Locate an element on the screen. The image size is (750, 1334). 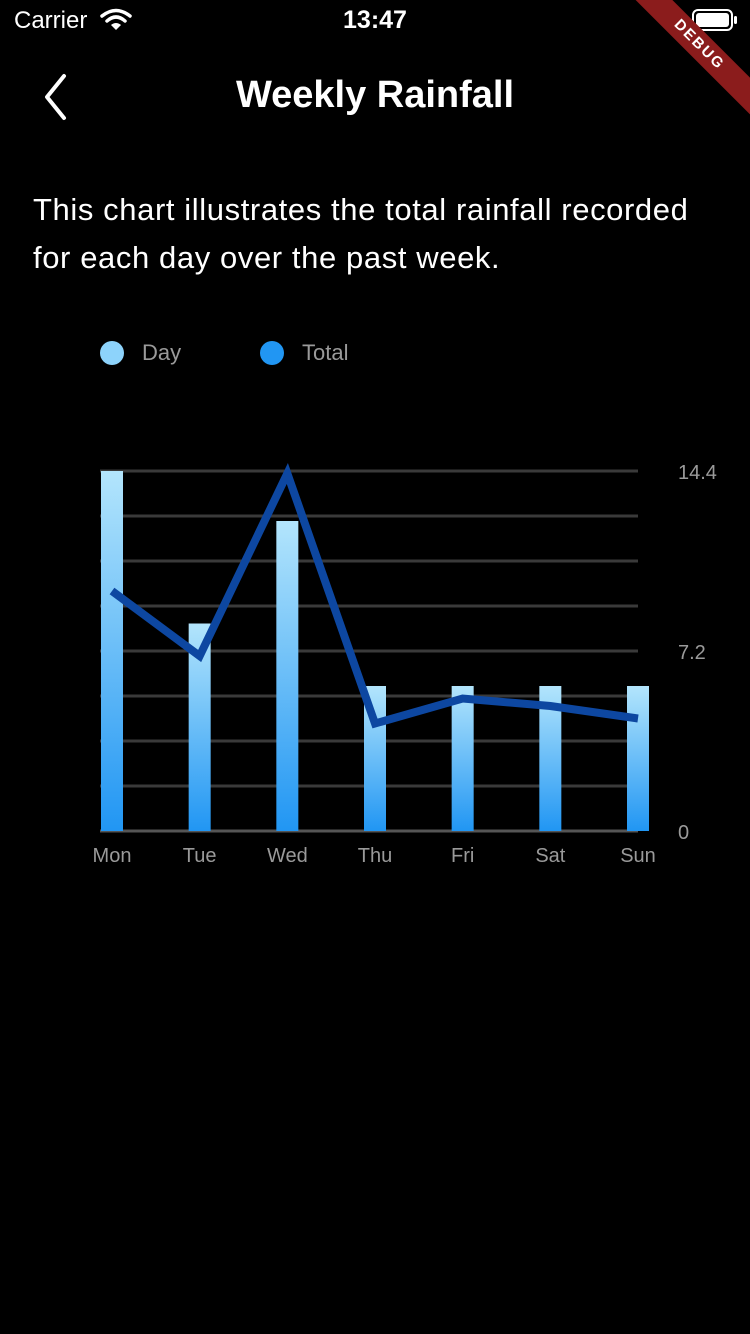
bar-sun is located at coordinates (638, 758).